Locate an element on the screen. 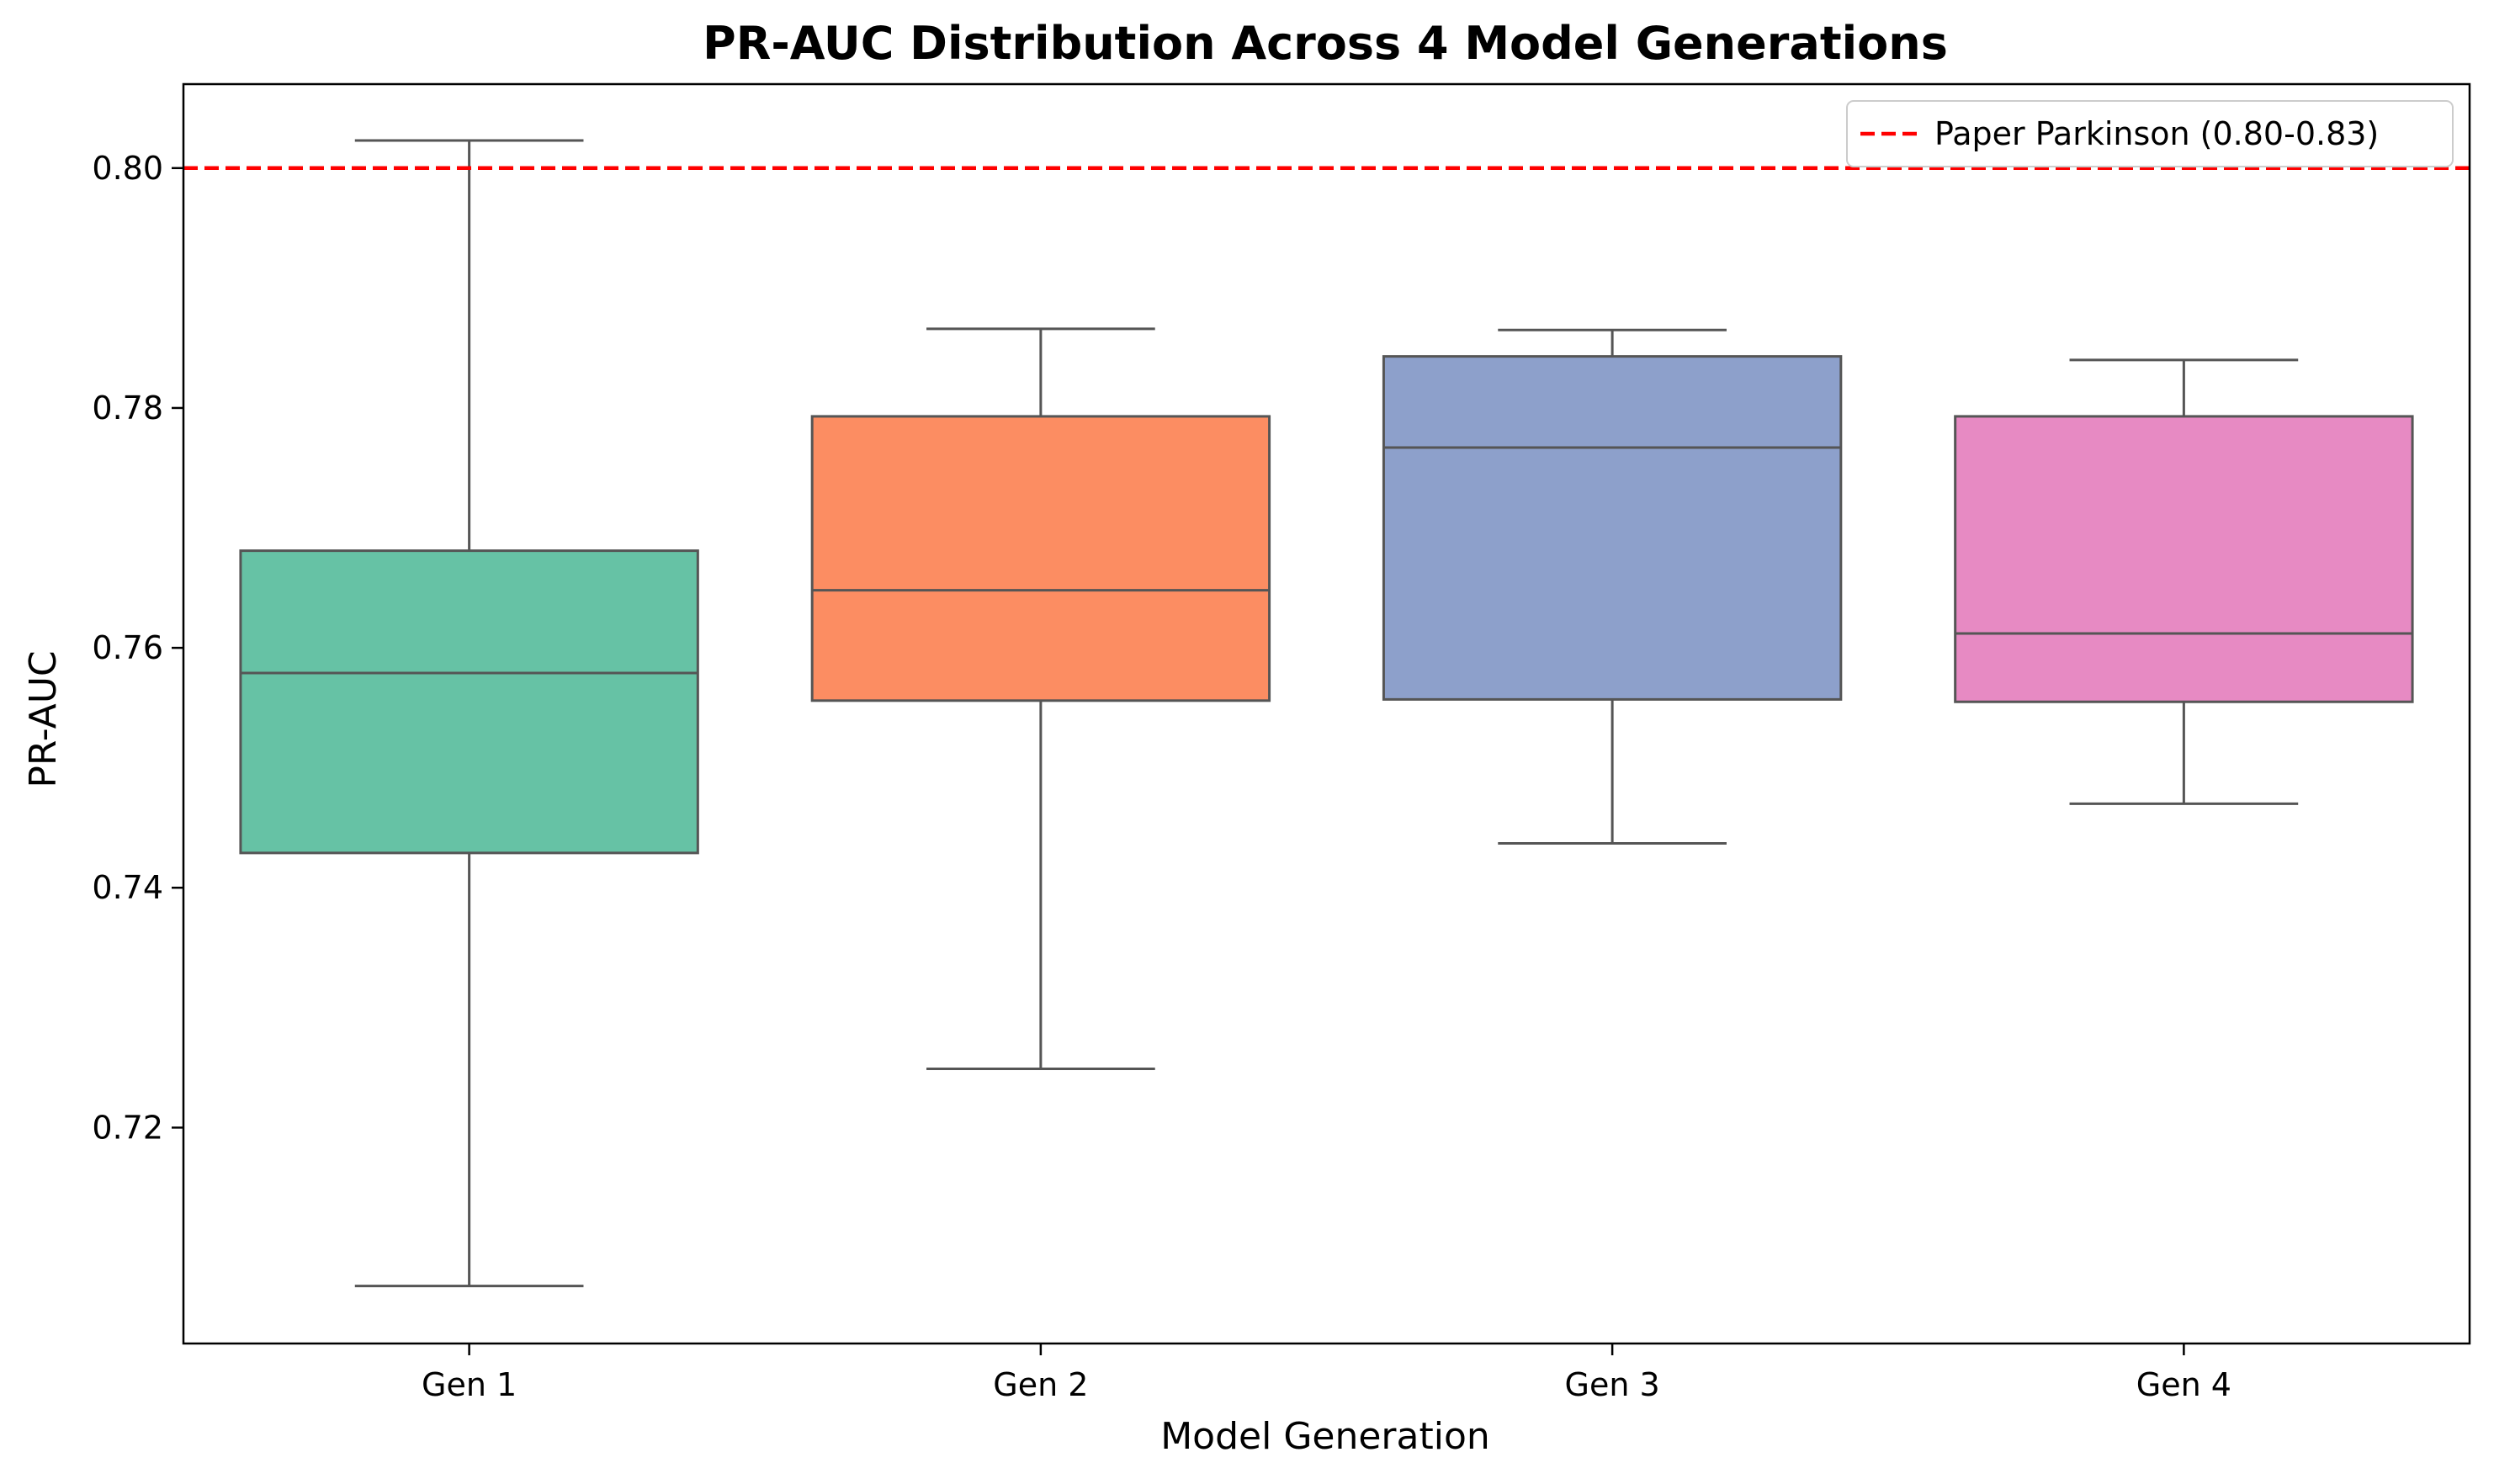 Image resolution: width=2494 pixels, height=1484 pixels. legend-box is located at coordinates (2150, 133).